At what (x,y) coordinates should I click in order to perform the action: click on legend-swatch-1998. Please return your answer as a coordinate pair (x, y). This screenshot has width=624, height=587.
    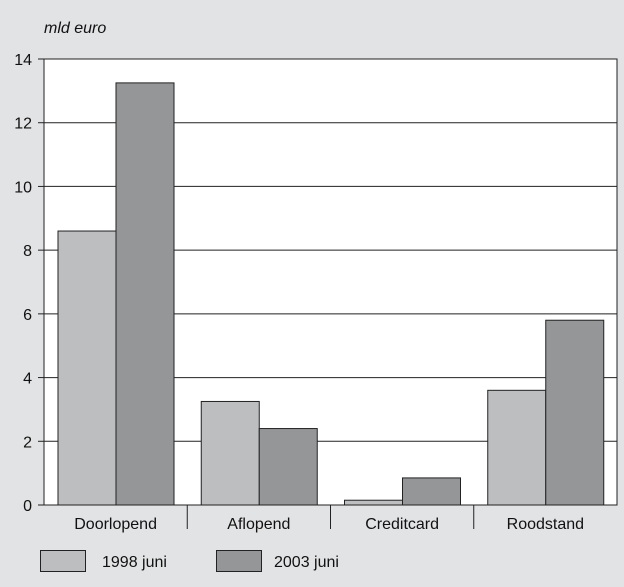
    Looking at the image, I should click on (63, 561).